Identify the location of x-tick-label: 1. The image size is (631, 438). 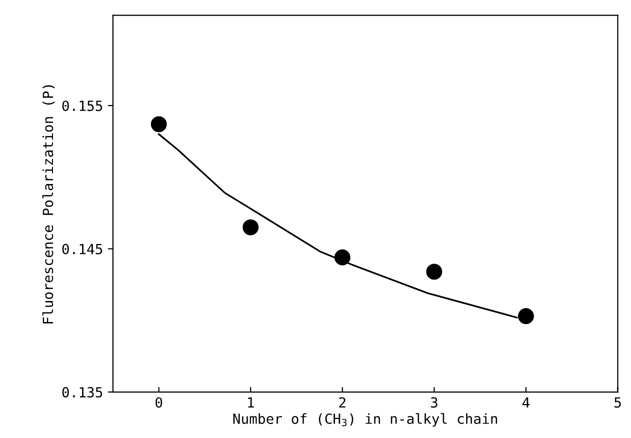
(251, 402).